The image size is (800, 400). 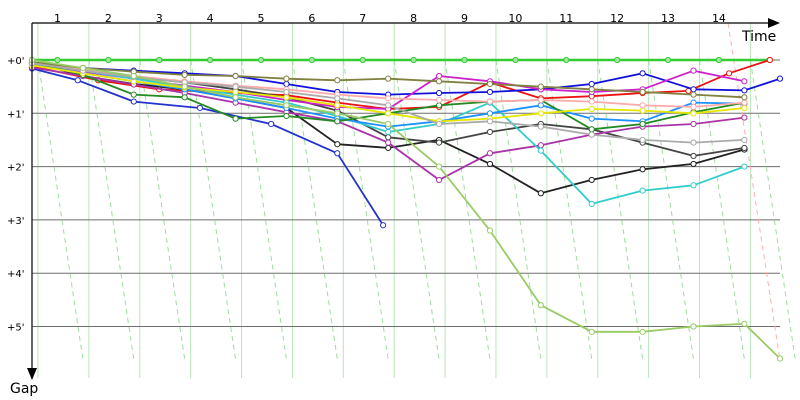 I want to click on y-axis-title: Gap, so click(x=24, y=389).